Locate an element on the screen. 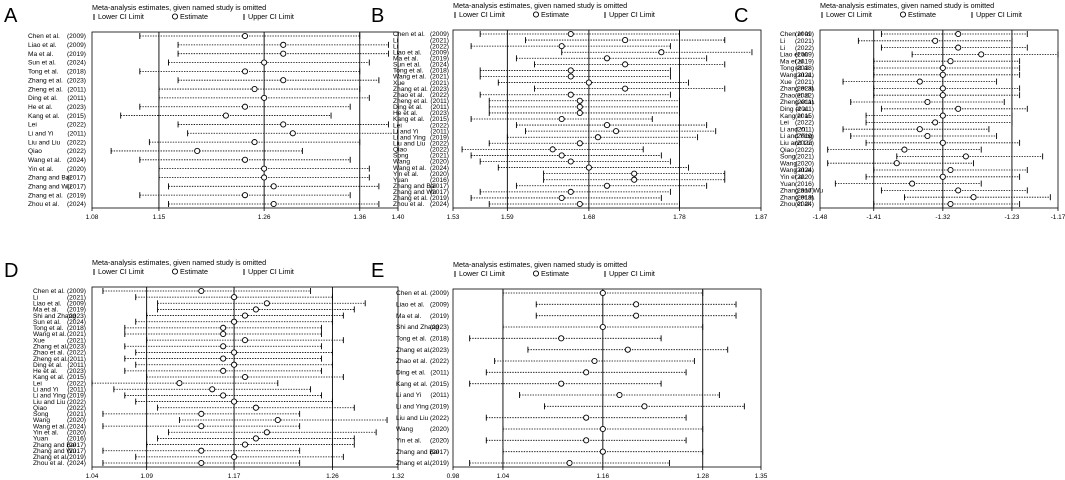 This screenshot has height=480, width=1065. study-name: Shi and Zhang is located at coordinates (54, 316).